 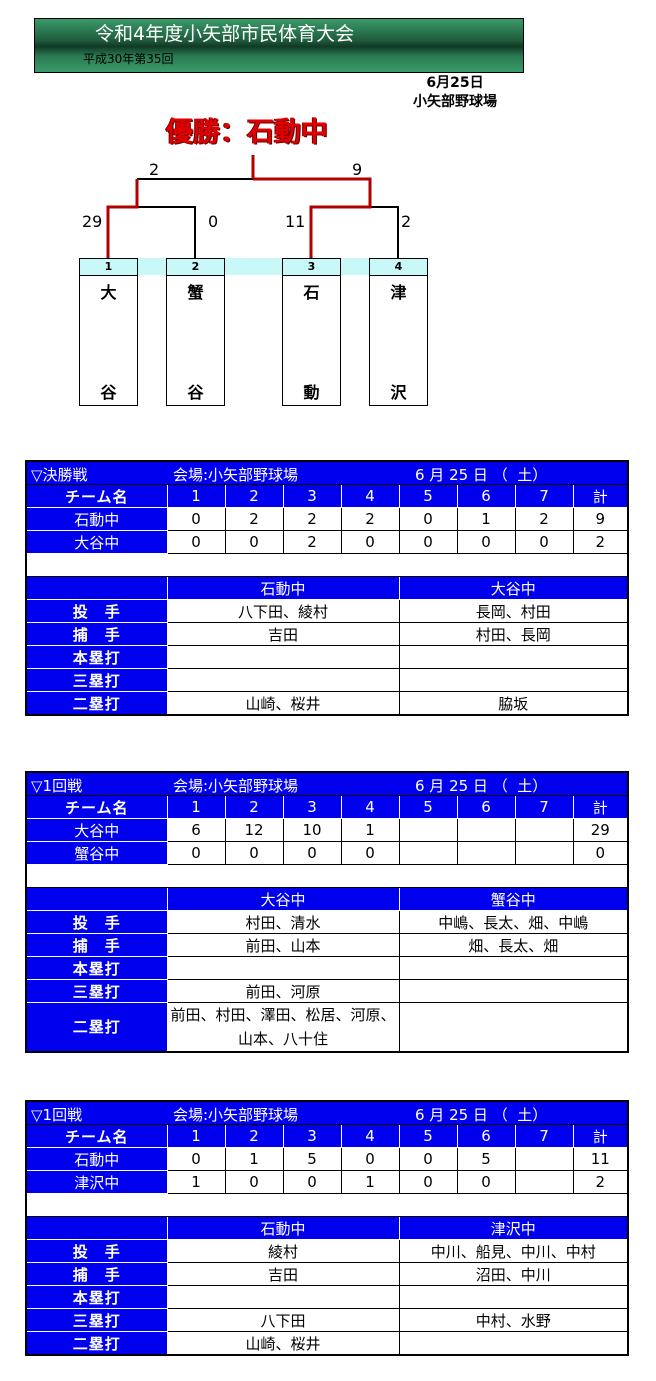 What do you see at coordinates (195, 267) in the screenshot?
I see `seed-number: 2` at bounding box center [195, 267].